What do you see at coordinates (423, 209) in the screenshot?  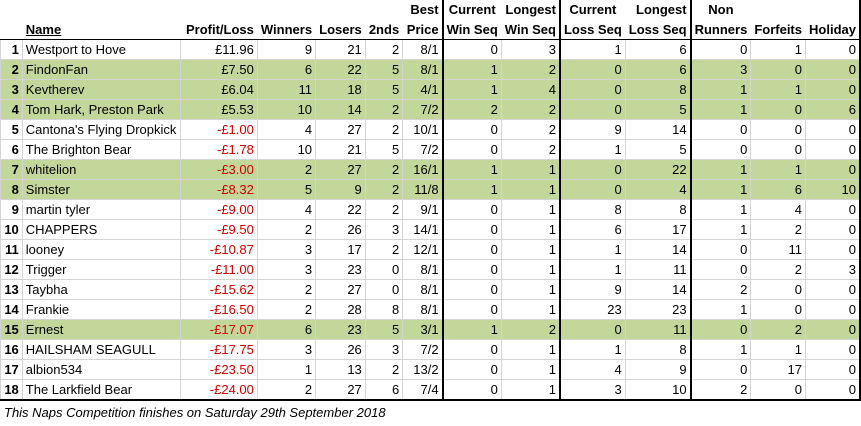 I see `best-price-cell: 9/1` at bounding box center [423, 209].